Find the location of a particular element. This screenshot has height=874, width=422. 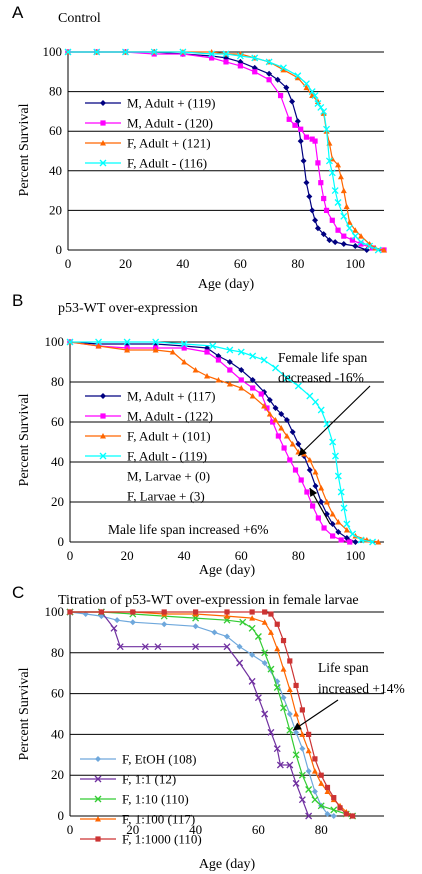

x-tick-label: 80 is located at coordinates (297, 263).